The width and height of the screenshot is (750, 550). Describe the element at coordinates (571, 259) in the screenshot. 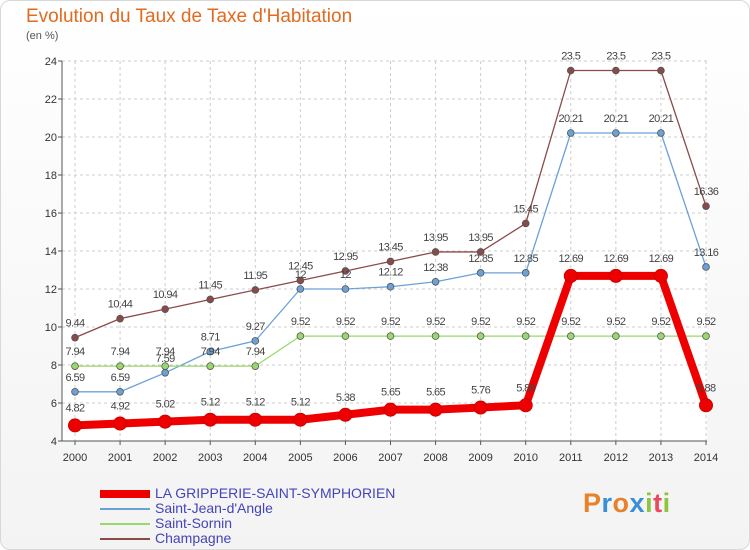

I see `data-label: 12.69` at that location.